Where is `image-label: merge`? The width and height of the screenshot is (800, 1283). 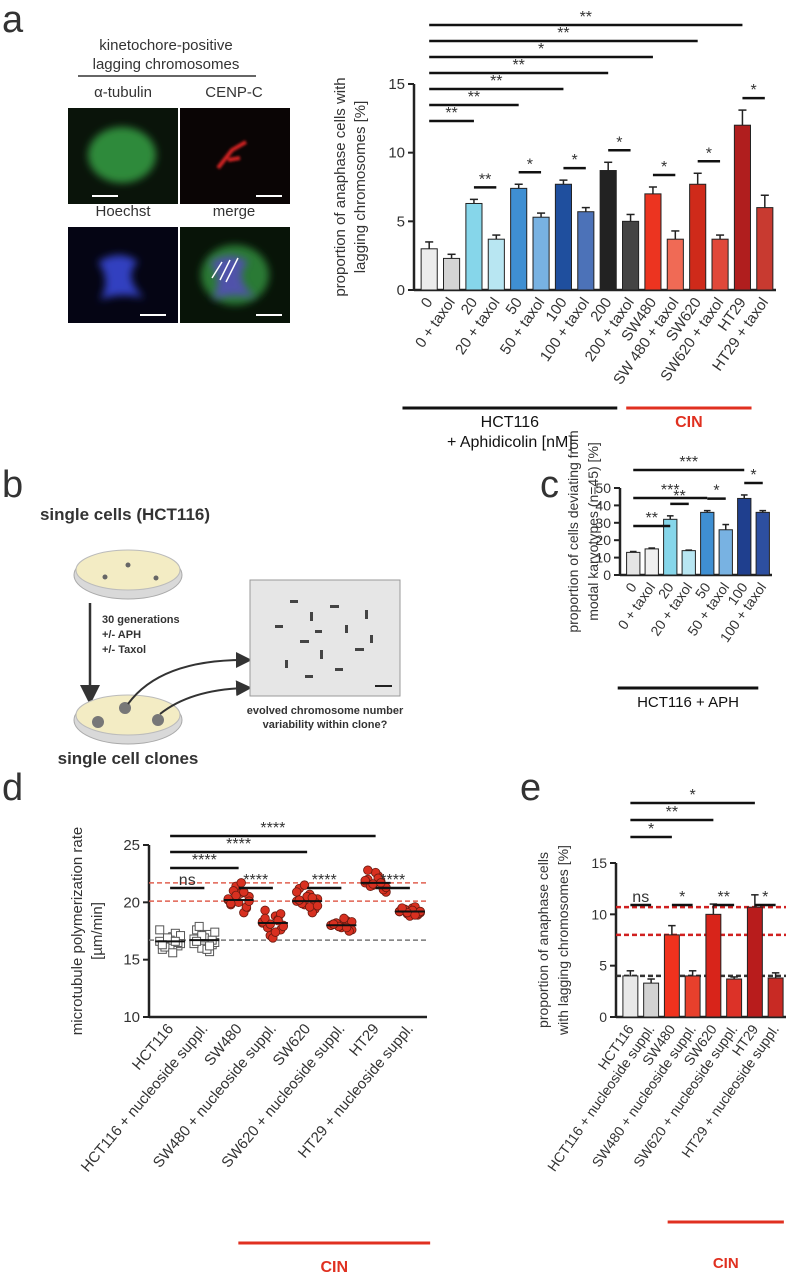
image-label: merge is located at coordinates (234, 211).